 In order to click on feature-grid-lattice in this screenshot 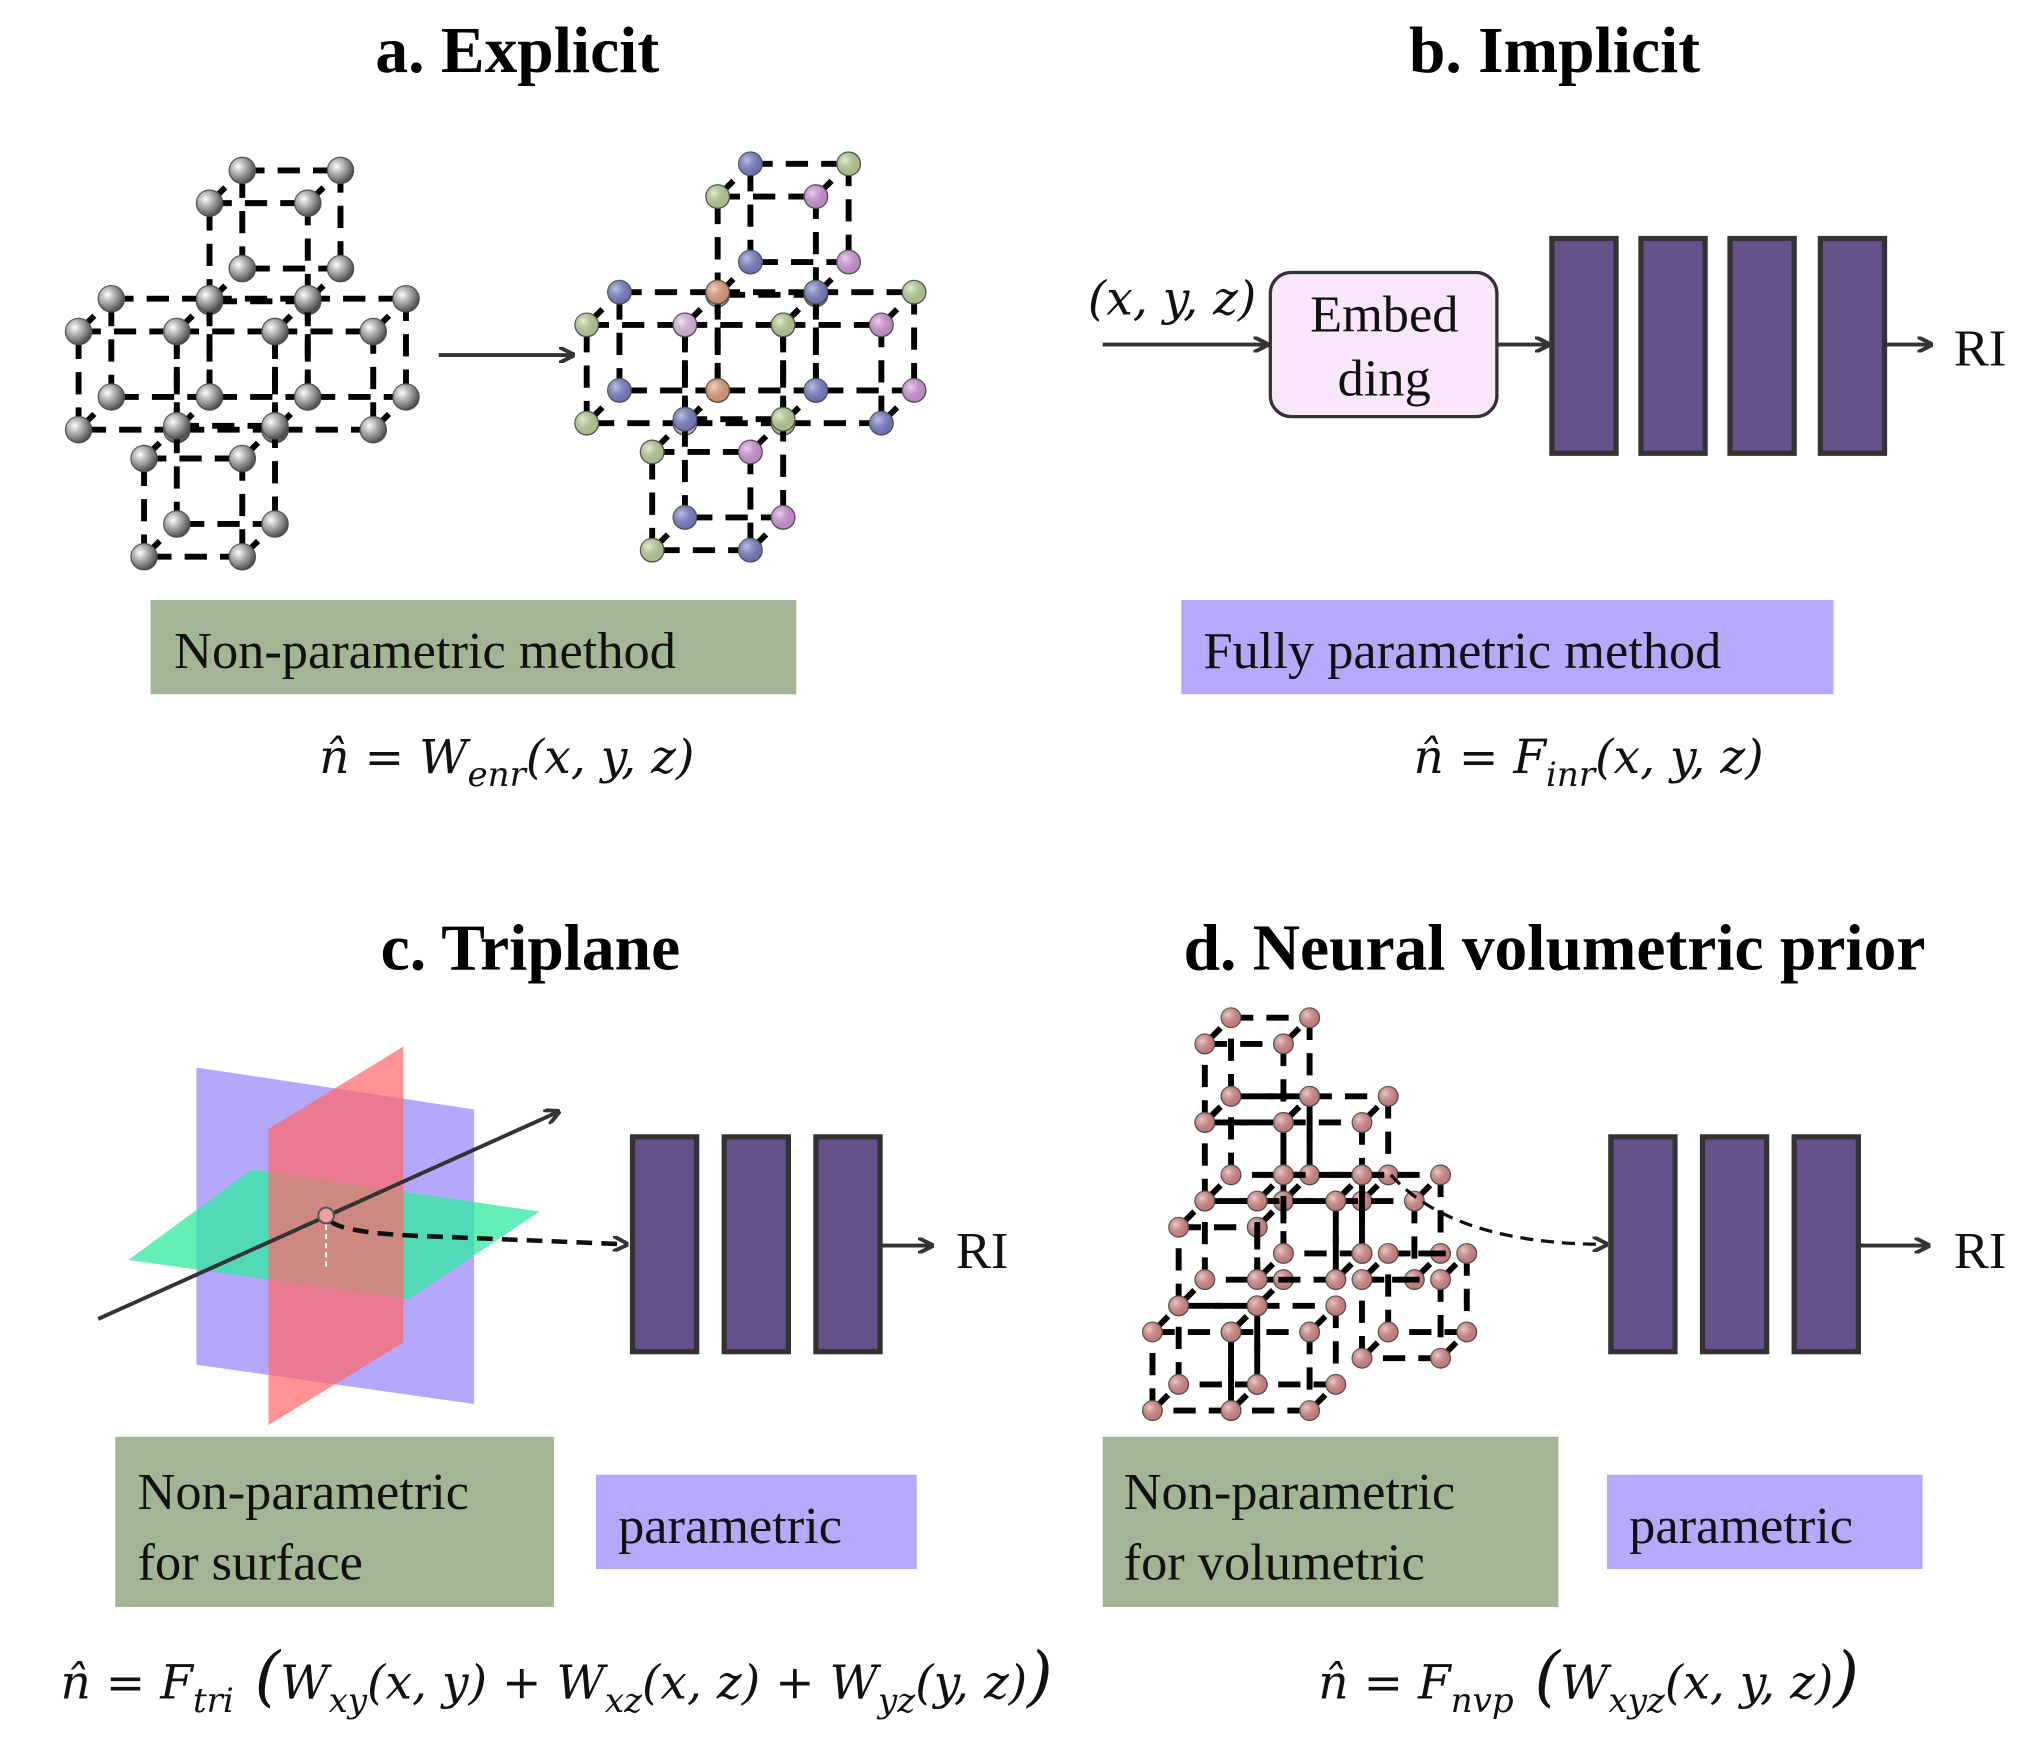, I will do `click(750, 357)`.